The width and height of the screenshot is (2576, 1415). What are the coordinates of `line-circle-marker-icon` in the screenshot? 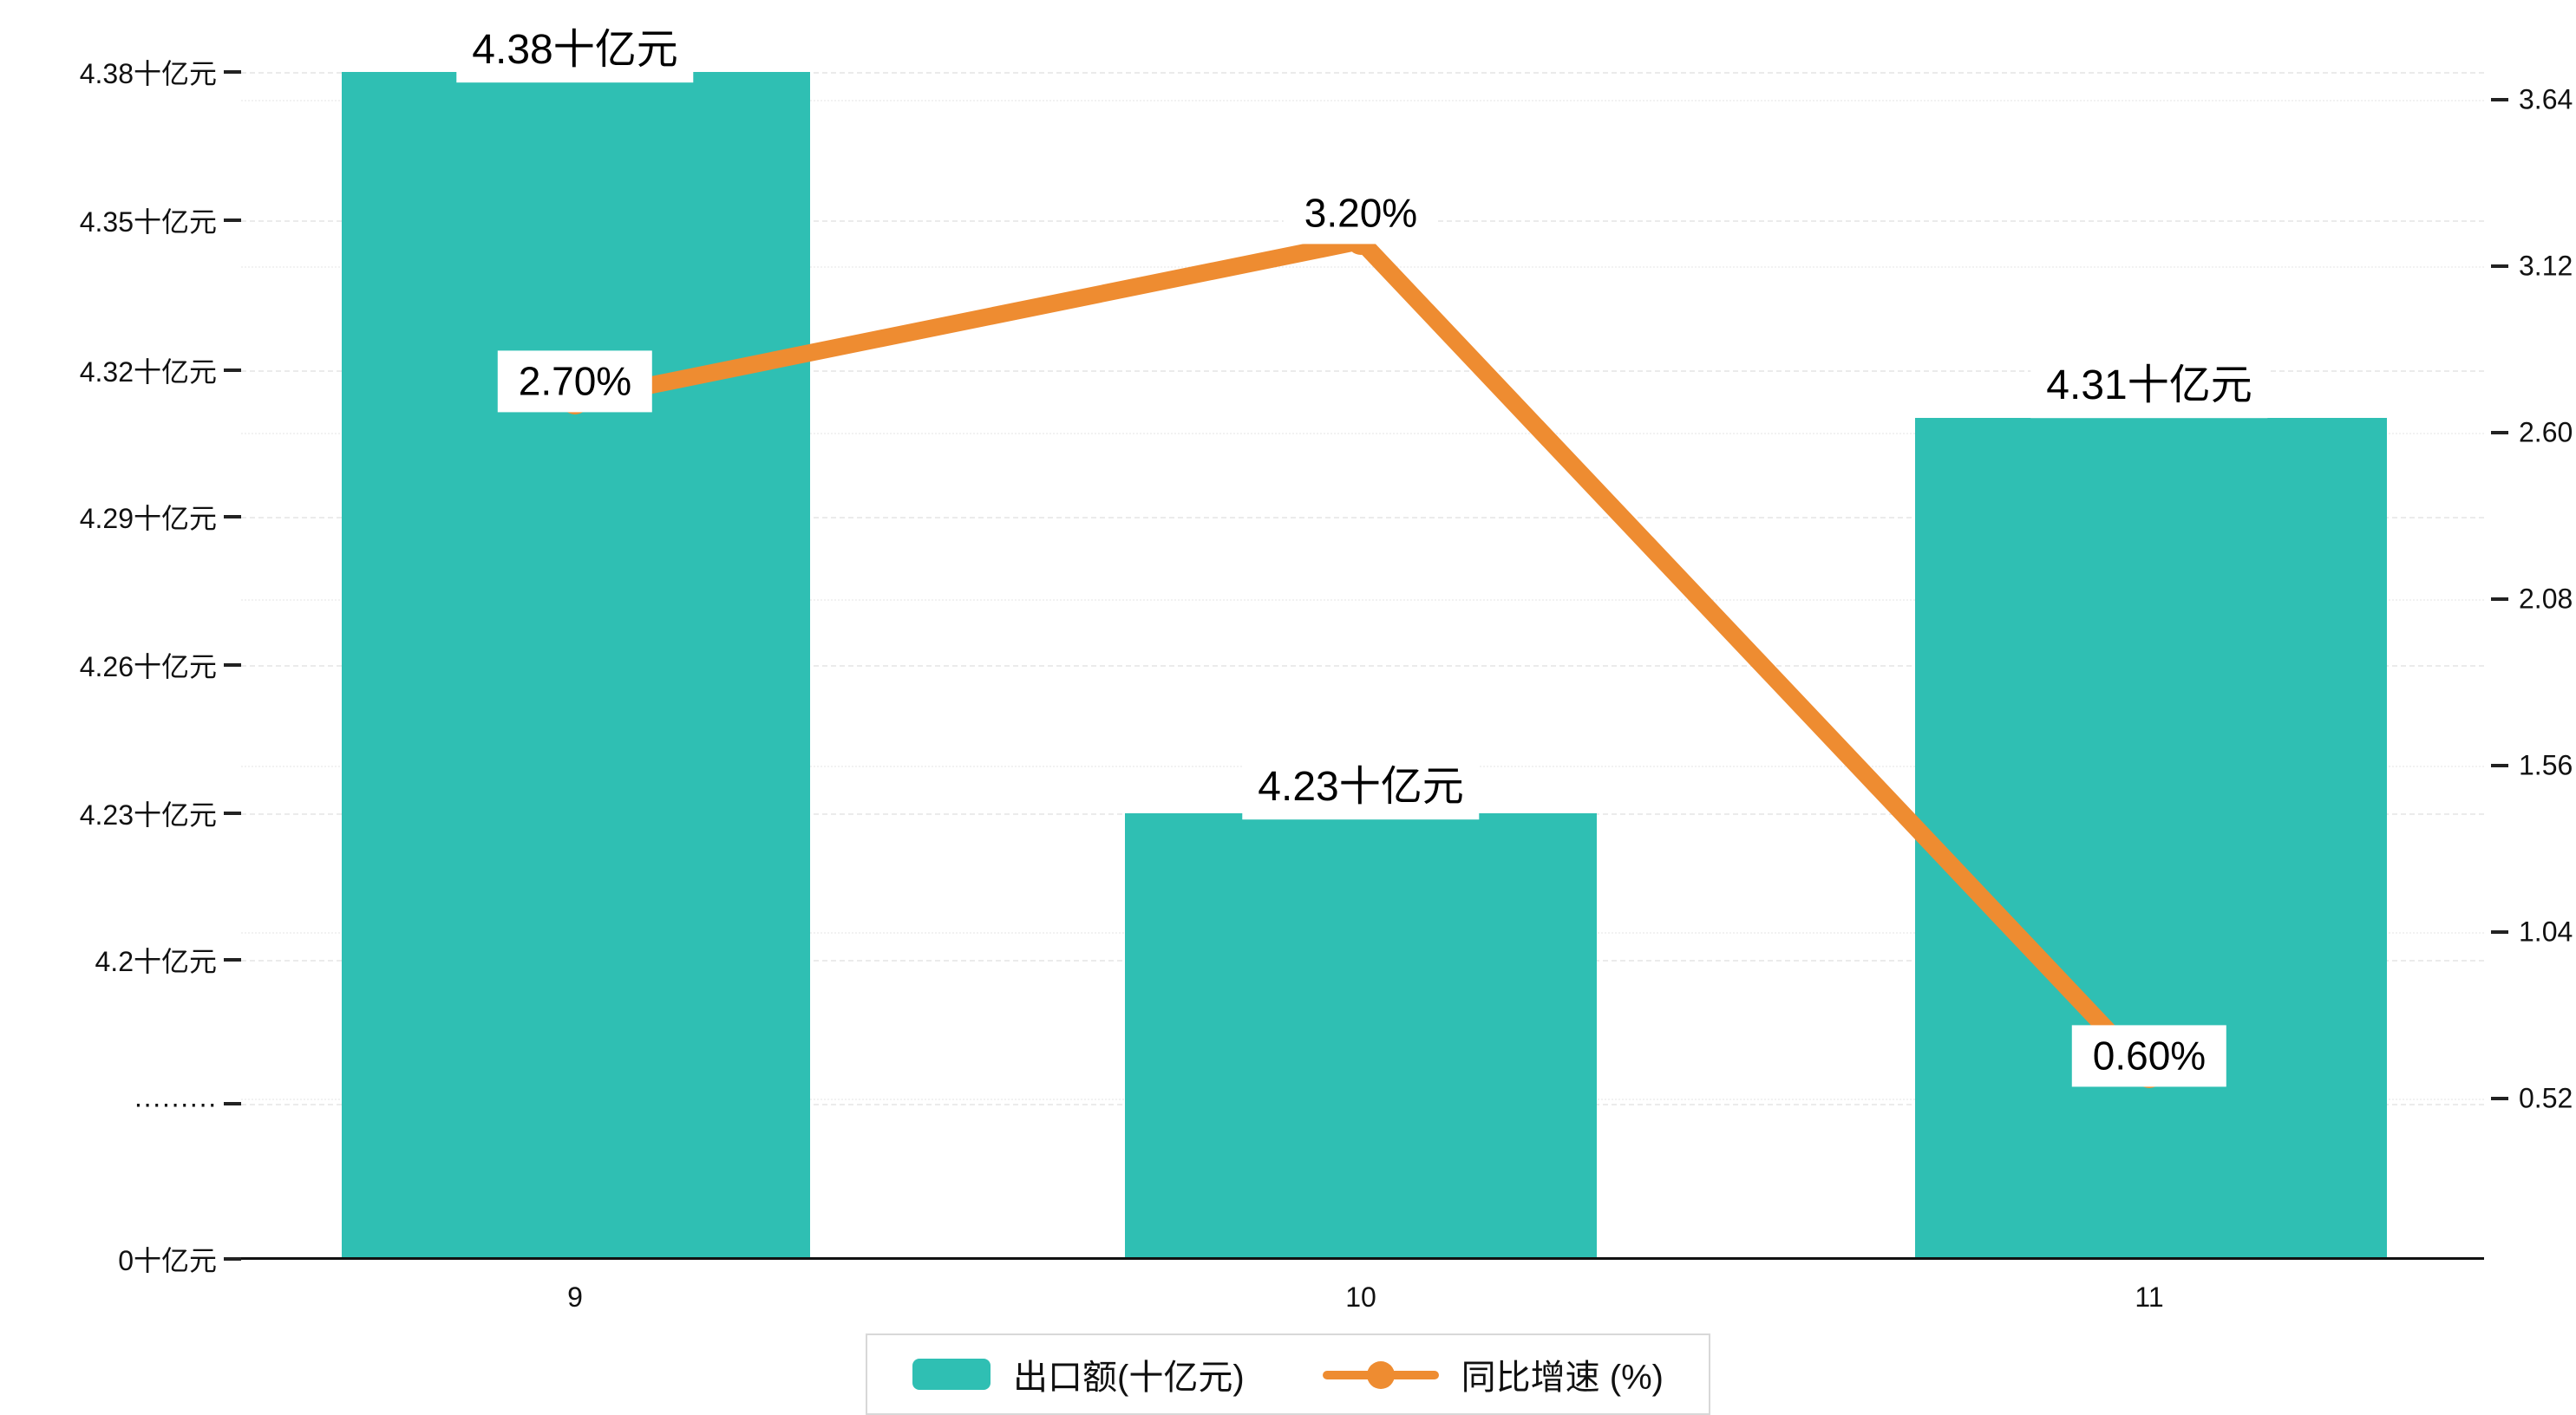 It's located at (1380, 1374).